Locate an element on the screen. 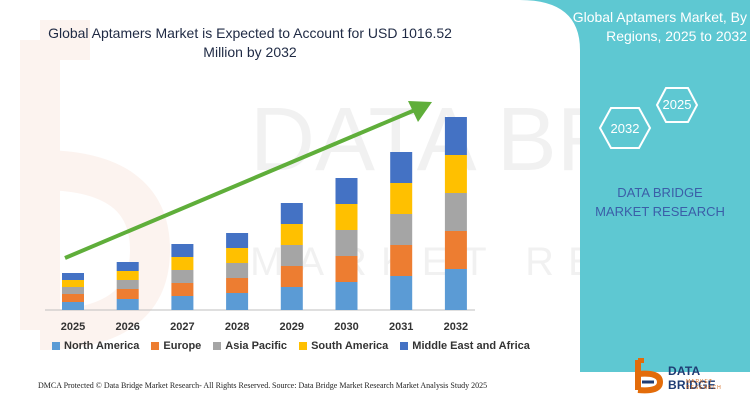 This screenshot has width=750, height=400. x-tick-label-2032: 2032 is located at coordinates (456, 327).